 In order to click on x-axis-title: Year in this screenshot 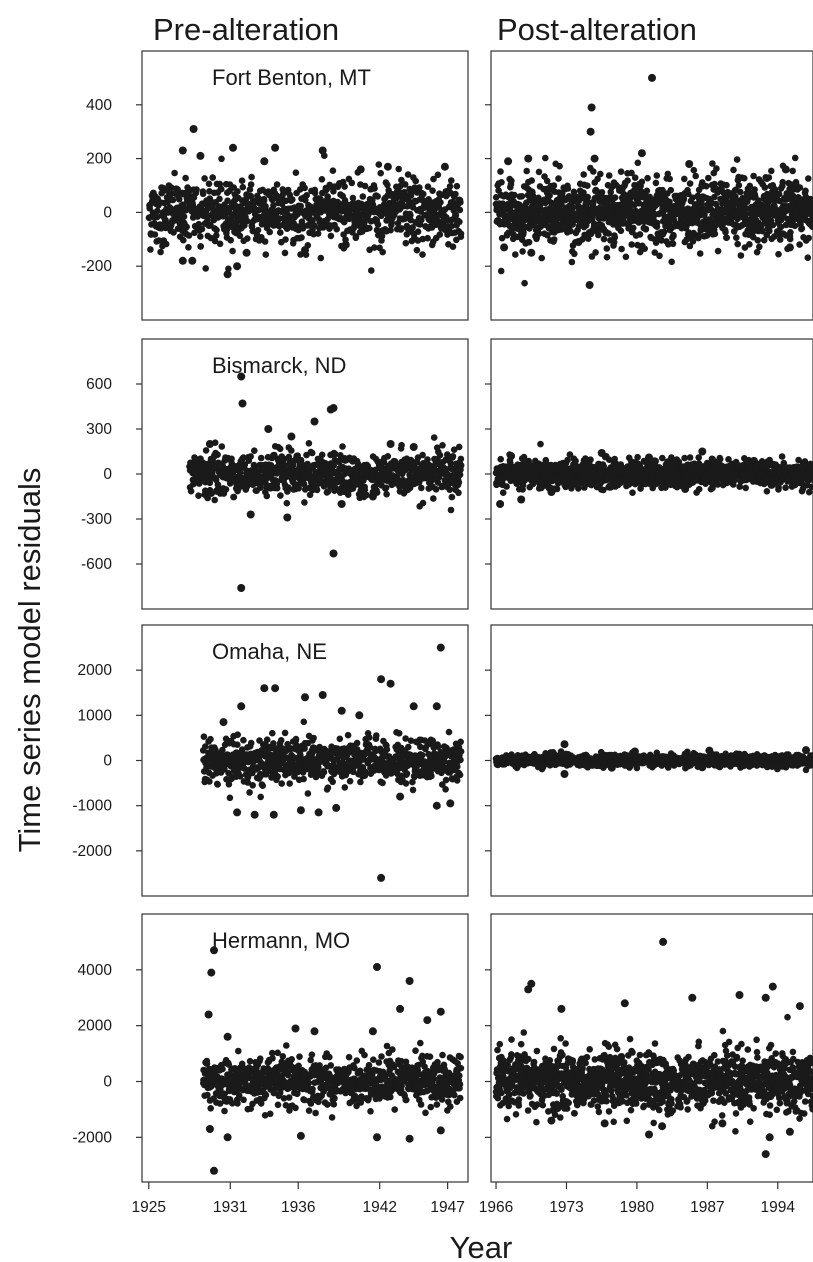, I will do `click(481, 1246)`.